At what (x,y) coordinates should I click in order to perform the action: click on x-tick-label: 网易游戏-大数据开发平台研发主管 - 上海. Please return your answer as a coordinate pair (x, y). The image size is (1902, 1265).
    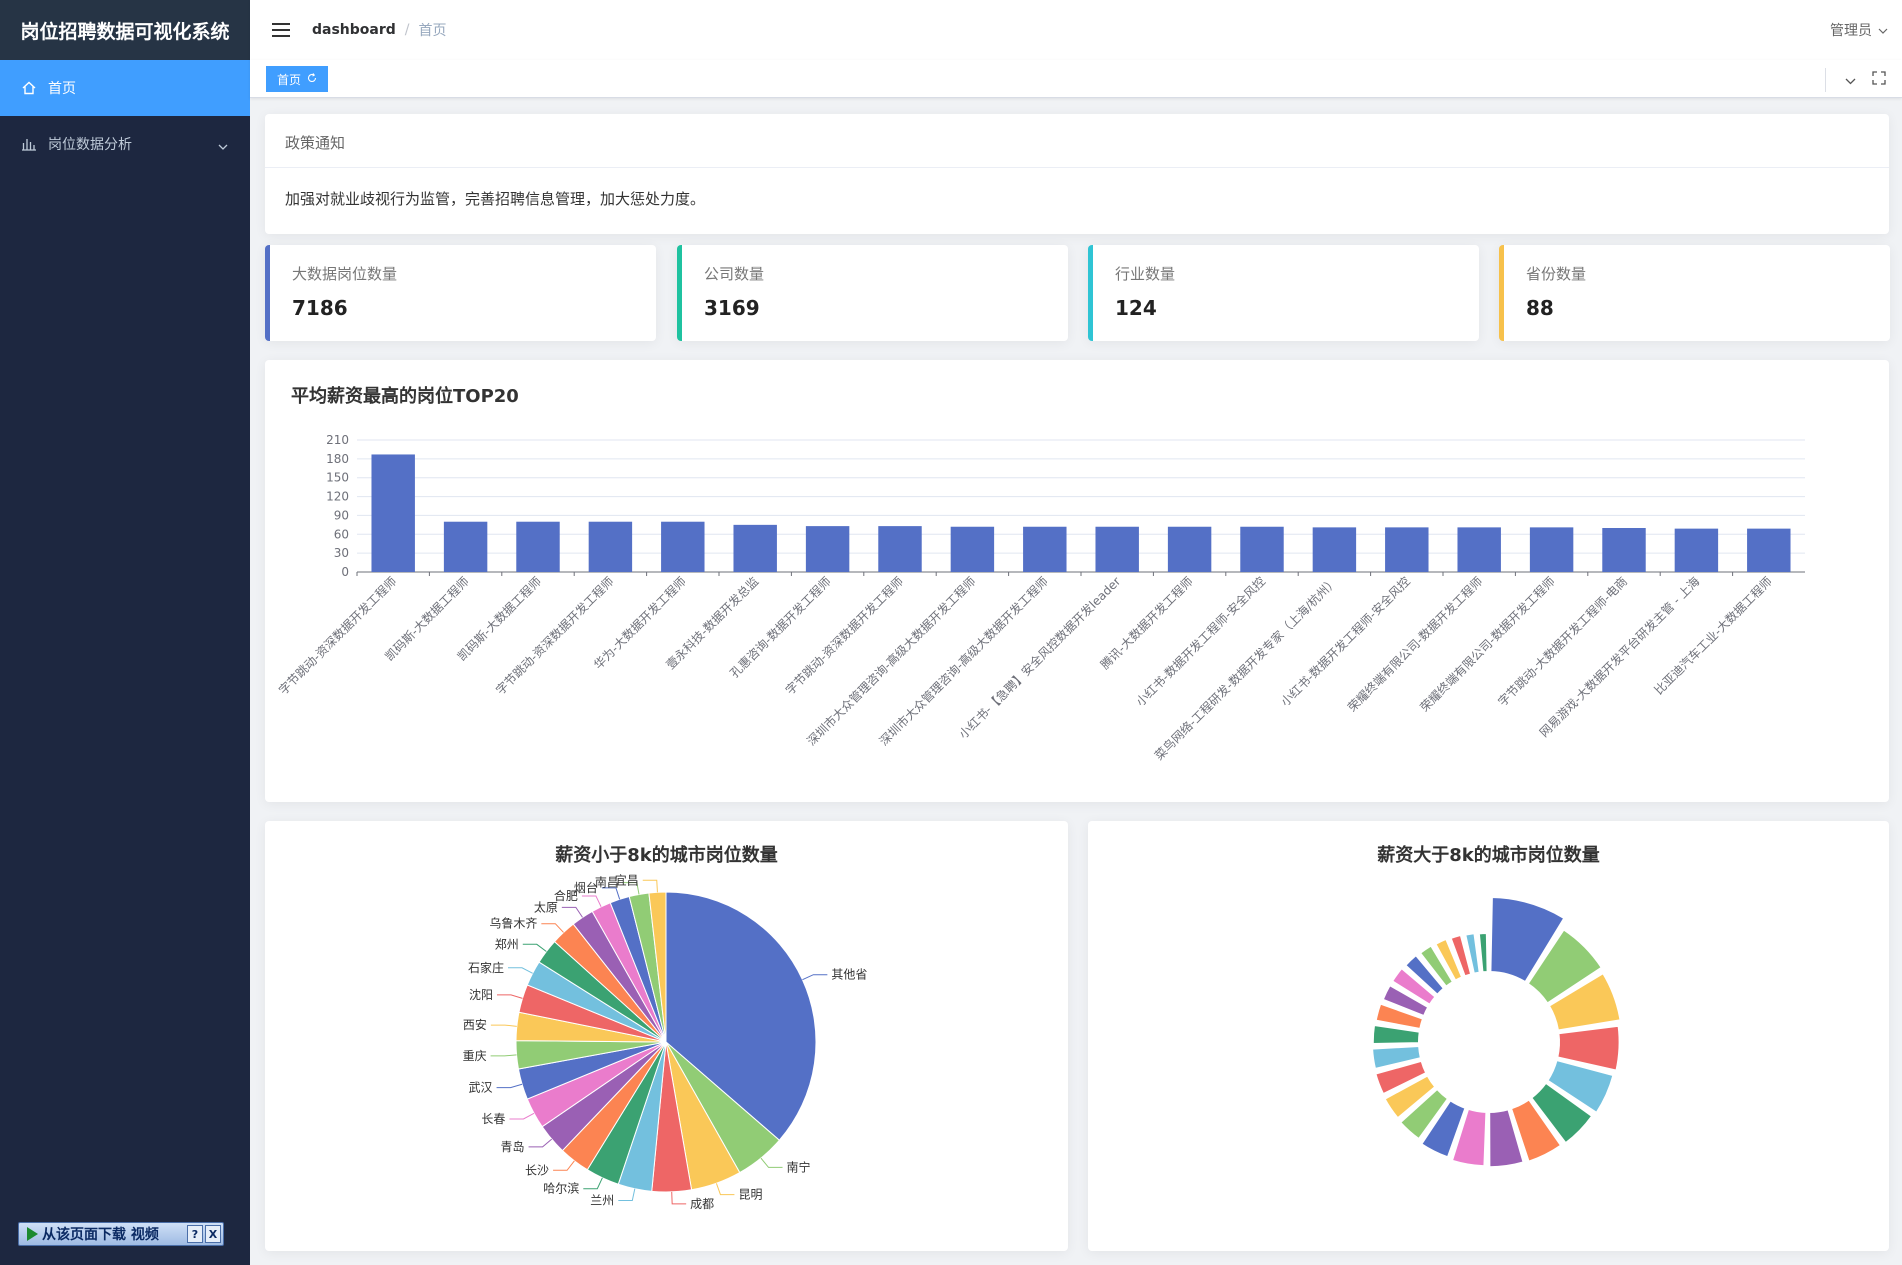
    Looking at the image, I should click on (1619, 657).